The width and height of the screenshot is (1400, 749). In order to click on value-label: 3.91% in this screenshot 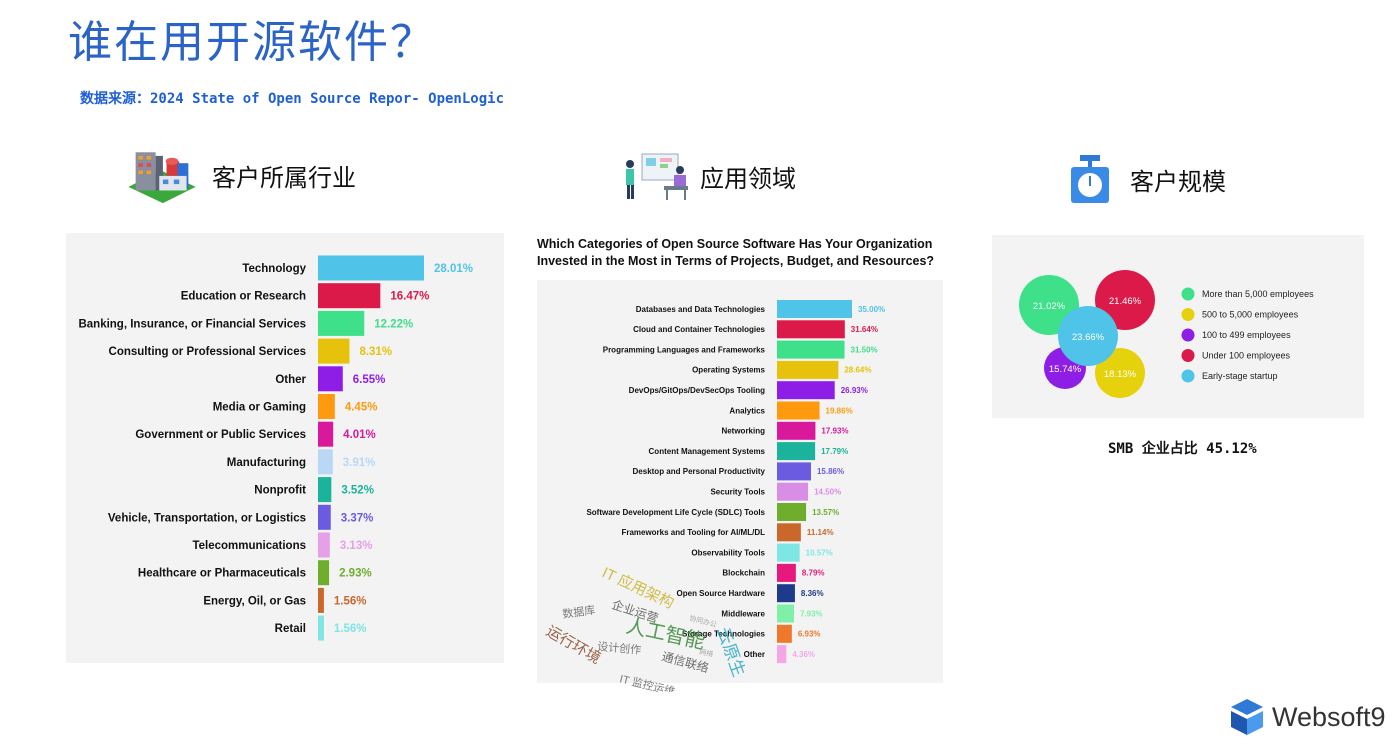, I will do `click(359, 463)`.